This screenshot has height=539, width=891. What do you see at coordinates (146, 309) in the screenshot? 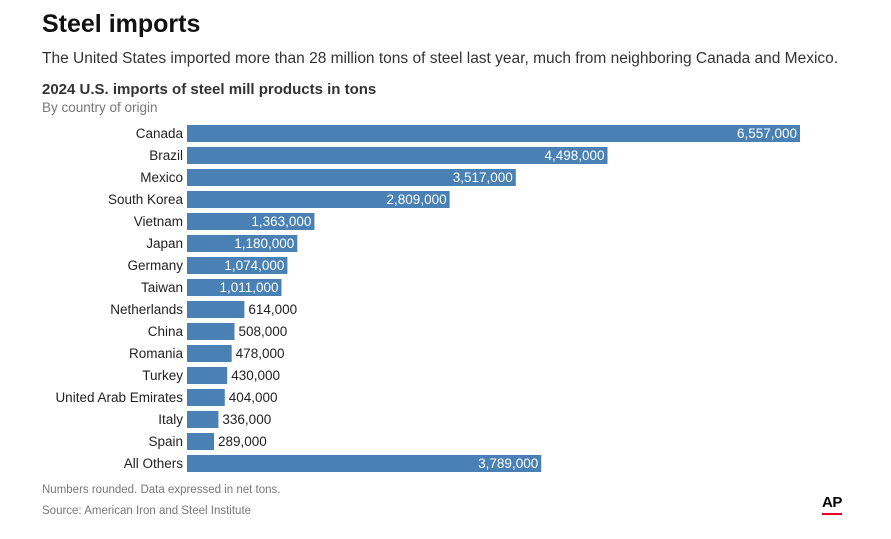
I see `category-label: Netherlands` at bounding box center [146, 309].